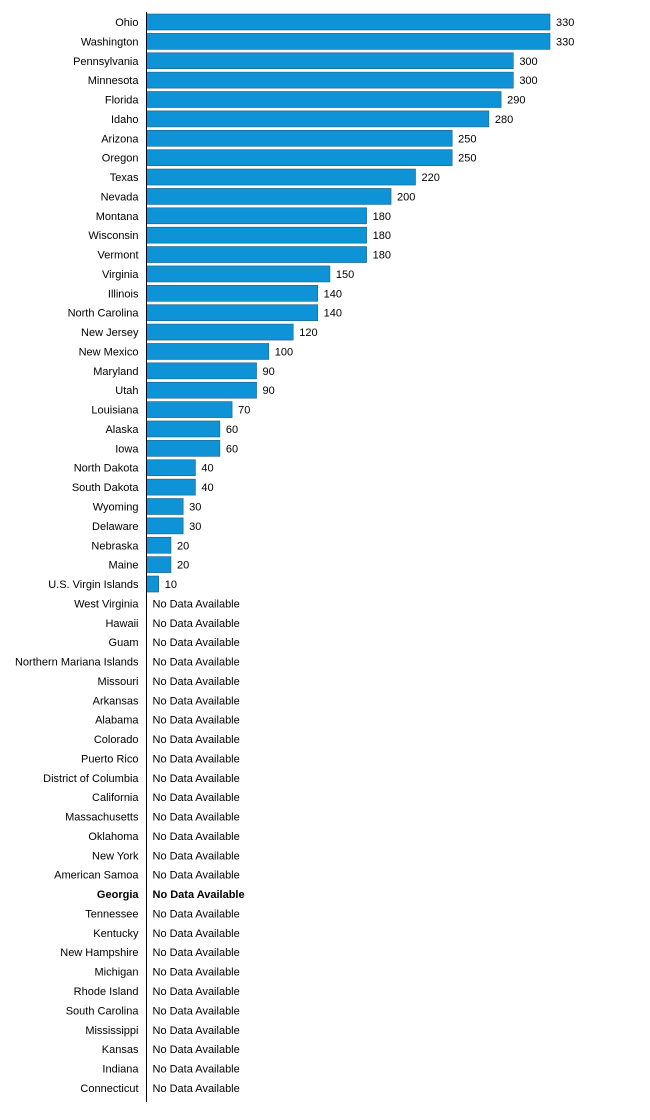  What do you see at coordinates (115, 856) in the screenshot?
I see `category-label-new-york: New York` at bounding box center [115, 856].